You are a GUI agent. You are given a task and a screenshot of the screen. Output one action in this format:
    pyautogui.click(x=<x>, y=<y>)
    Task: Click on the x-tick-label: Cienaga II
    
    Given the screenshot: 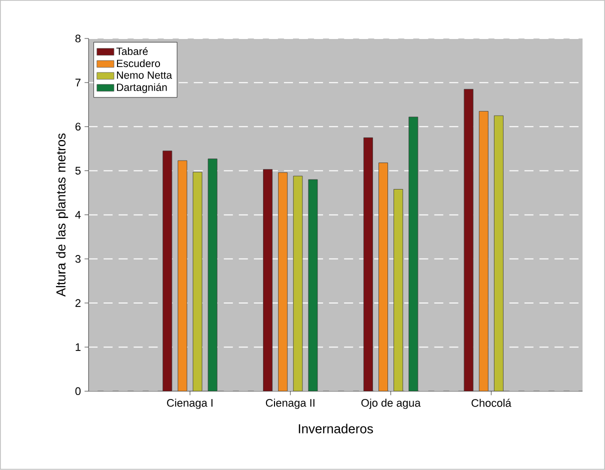 What is the action you would take?
    pyautogui.click(x=290, y=404)
    